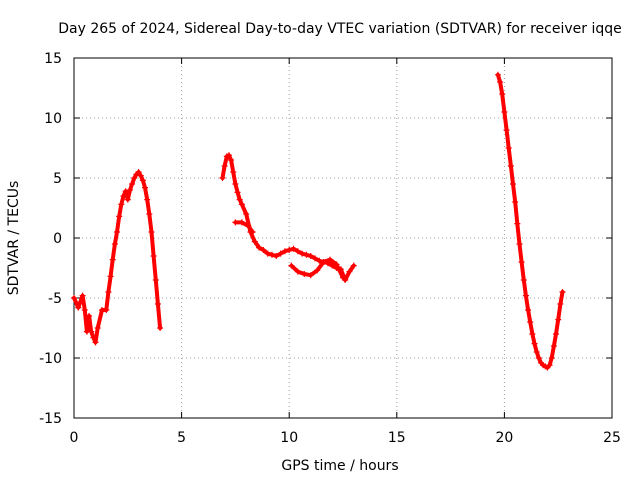 Image resolution: width=640 pixels, height=480 pixels. Describe the element at coordinates (50, 239) in the screenshot. I see `y-tick-labels: -15 -10 -5 0 5 10 15` at that location.